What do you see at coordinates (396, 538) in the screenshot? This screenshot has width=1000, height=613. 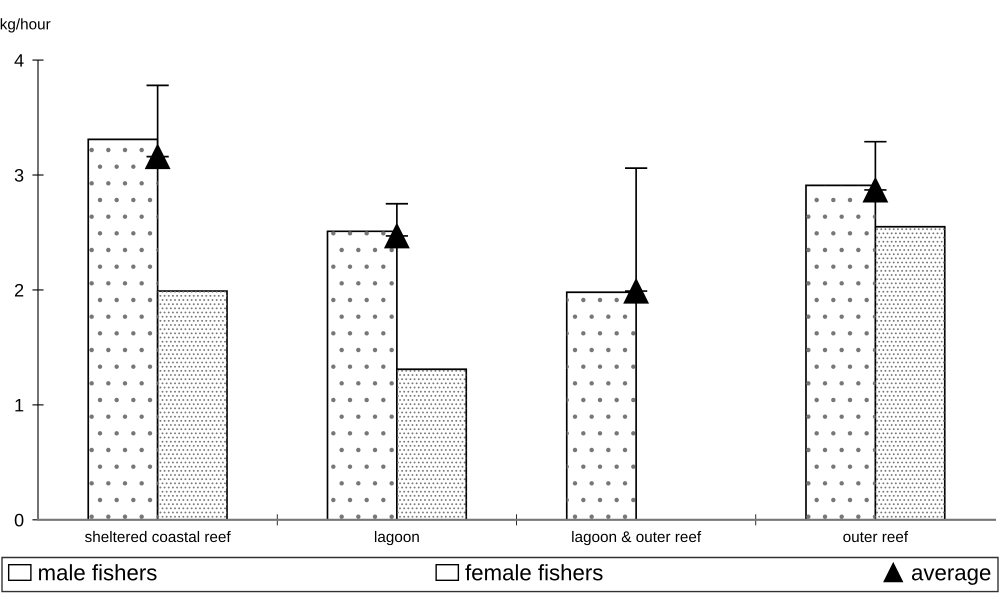 I see `x-tick-label: lagoon` at bounding box center [396, 538].